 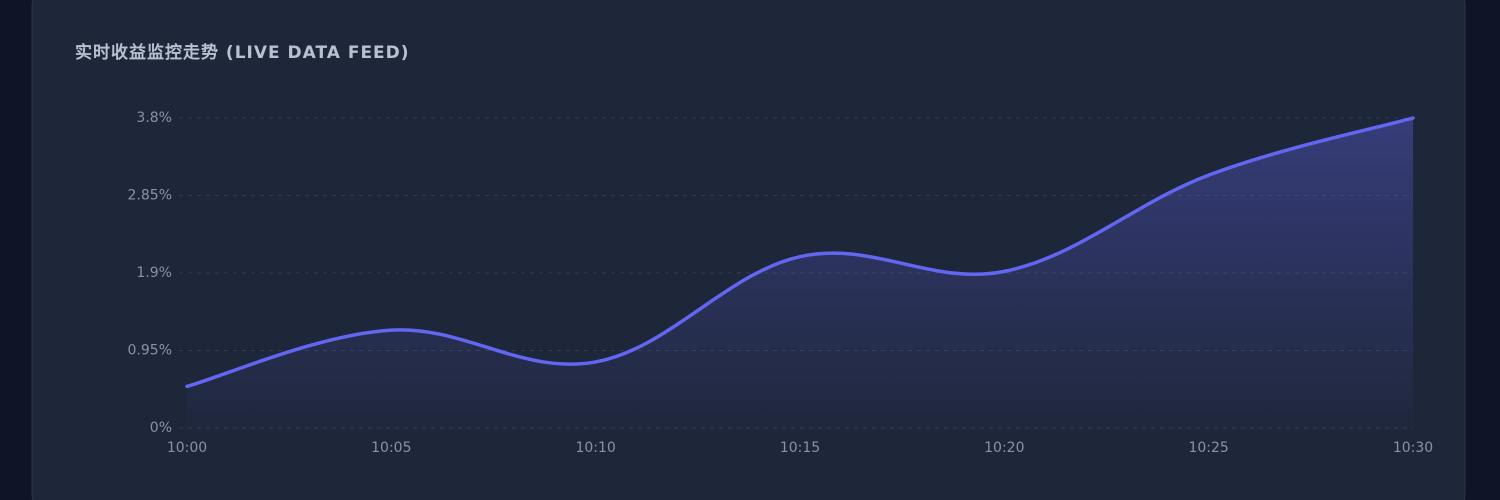 What do you see at coordinates (187, 448) in the screenshot?
I see `x-tick-label: 10:00` at bounding box center [187, 448].